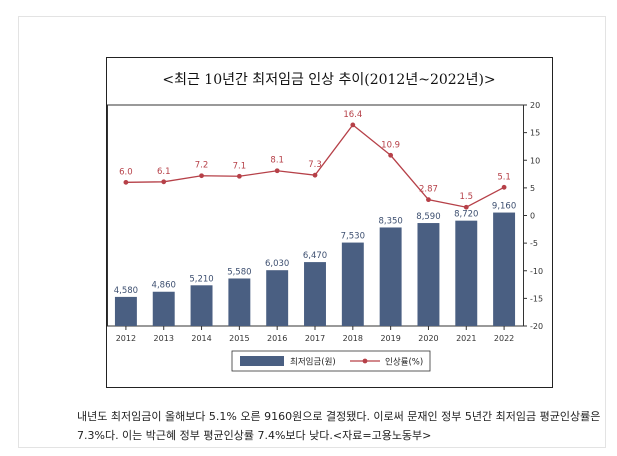  What do you see at coordinates (126, 338) in the screenshot?
I see `x-tick-label: 2012` at bounding box center [126, 338].